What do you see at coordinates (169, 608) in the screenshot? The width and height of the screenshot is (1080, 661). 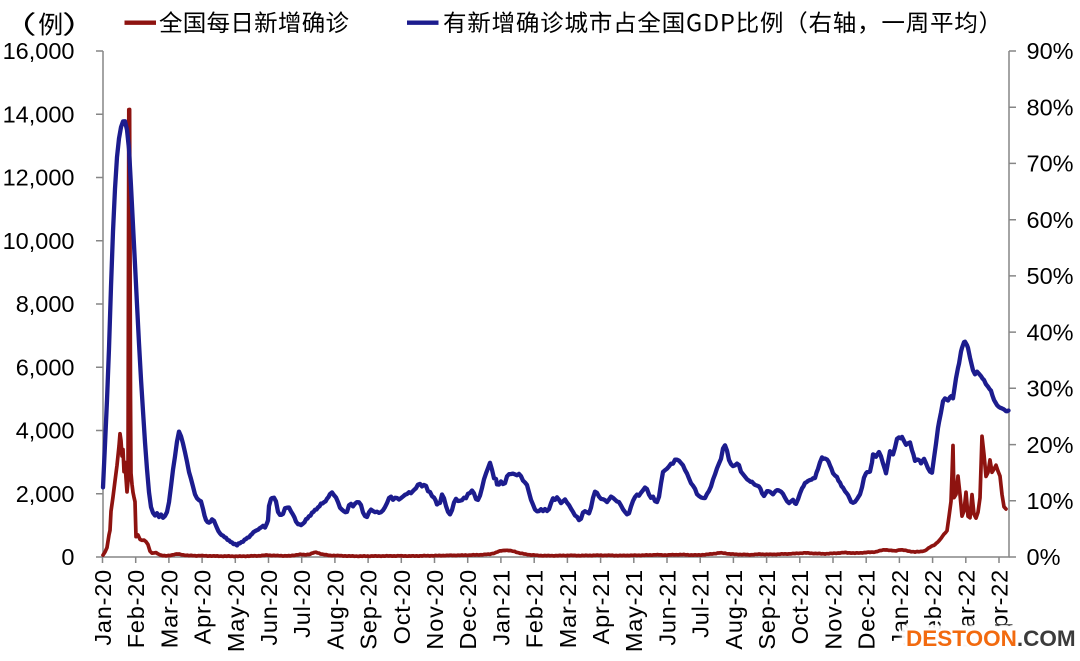 I see `svg-text: Mar-20` at bounding box center [169, 608].